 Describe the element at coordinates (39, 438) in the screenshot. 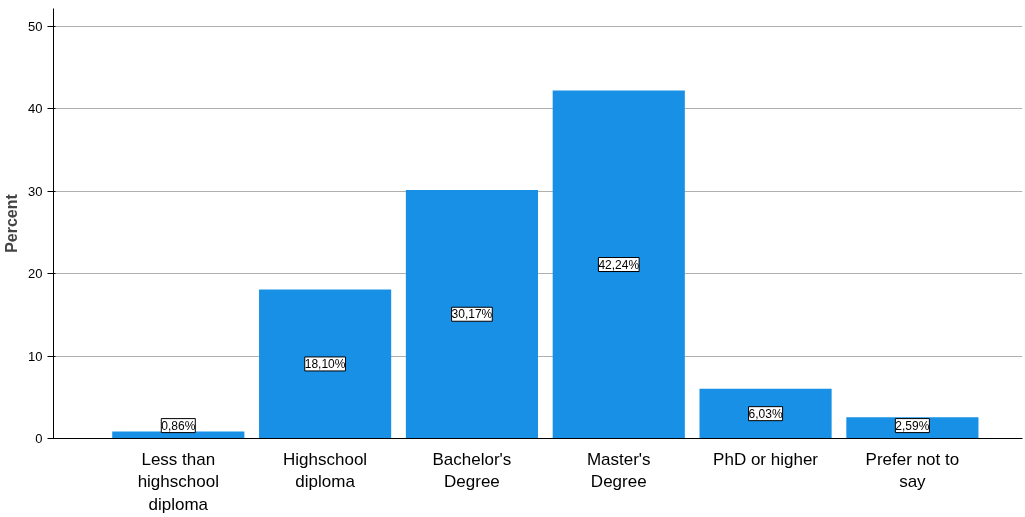

I see `y-tick-label: 0` at that location.